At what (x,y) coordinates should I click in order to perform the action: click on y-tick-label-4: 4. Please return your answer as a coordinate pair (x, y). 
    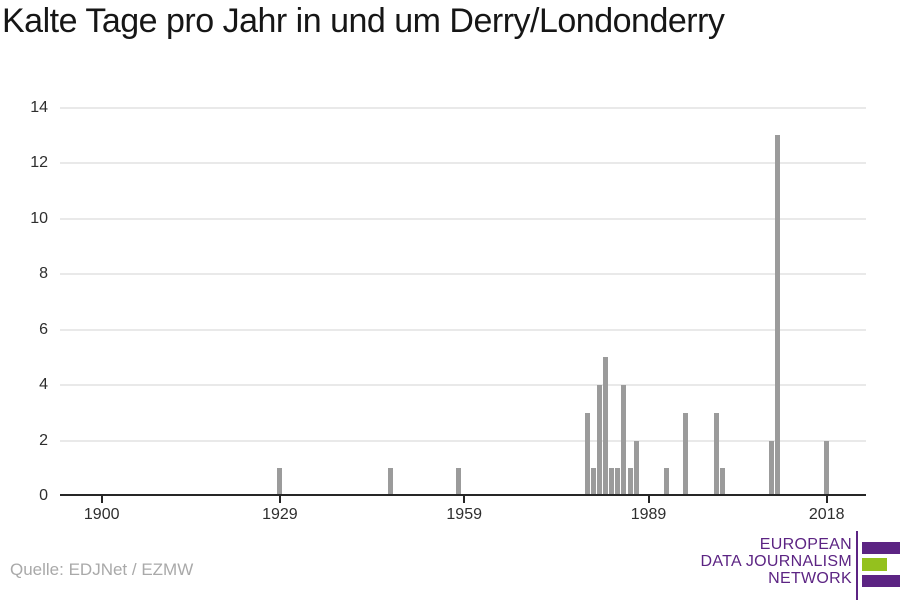
    Looking at the image, I should click on (43, 384).